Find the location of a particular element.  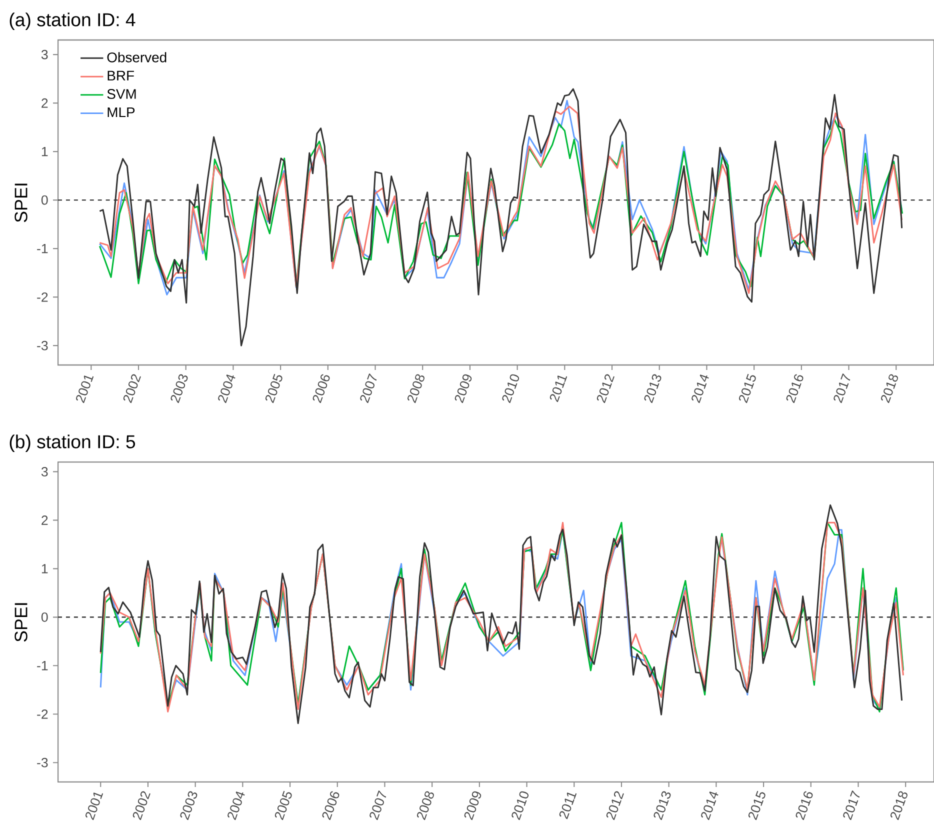

legend-label: BRF is located at coordinates (121, 75).